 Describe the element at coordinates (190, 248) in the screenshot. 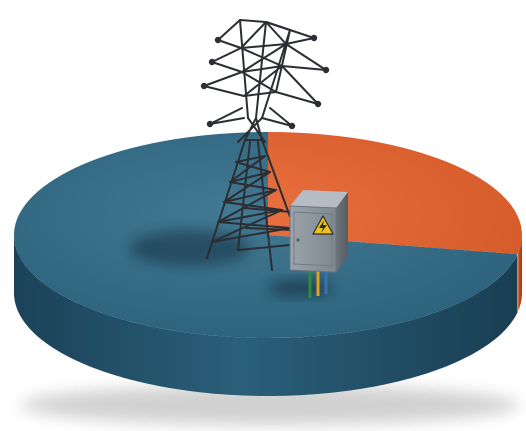

I see `tower-shadow` at that location.